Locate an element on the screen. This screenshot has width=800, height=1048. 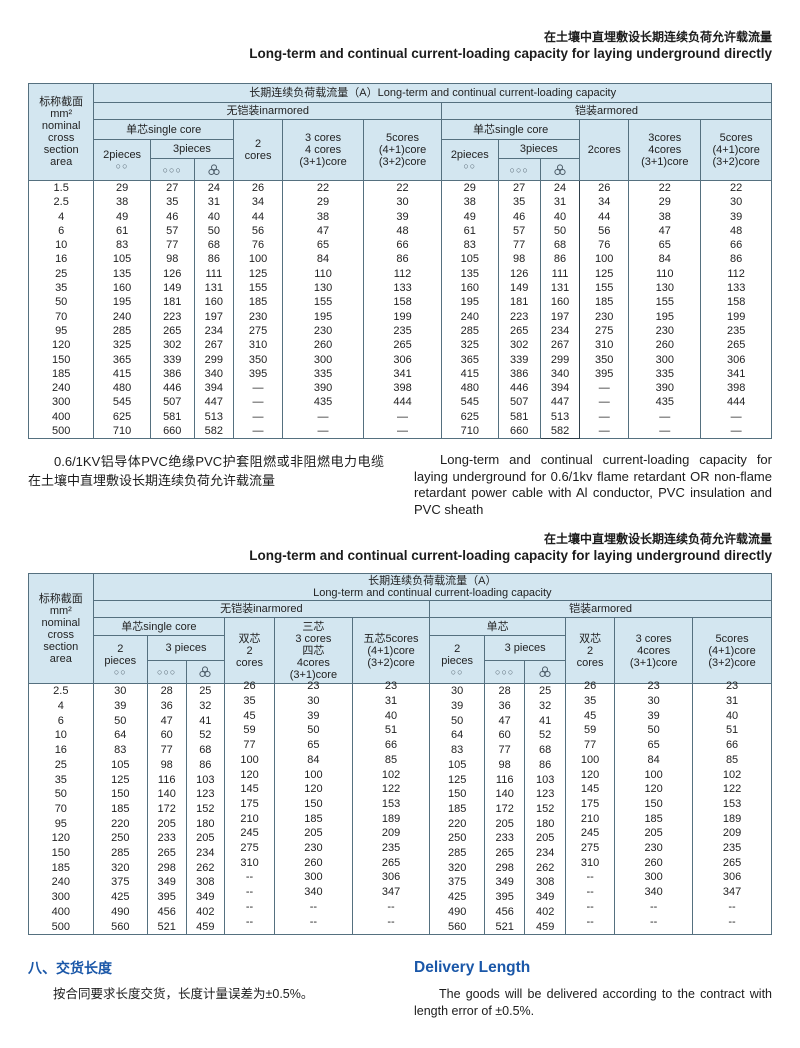
capacity-cell: 22 is located at coordinates (323, 188).